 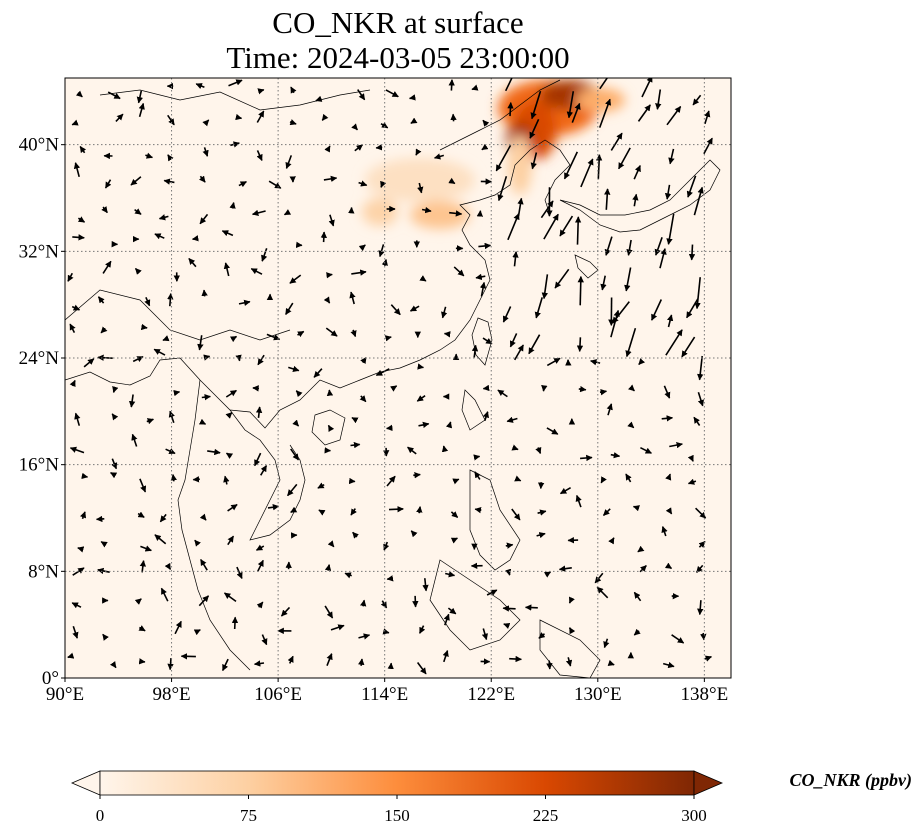 I want to click on map-subtitle-time: Time: 2024-03-05 23:00:00, so click(x=398, y=57).